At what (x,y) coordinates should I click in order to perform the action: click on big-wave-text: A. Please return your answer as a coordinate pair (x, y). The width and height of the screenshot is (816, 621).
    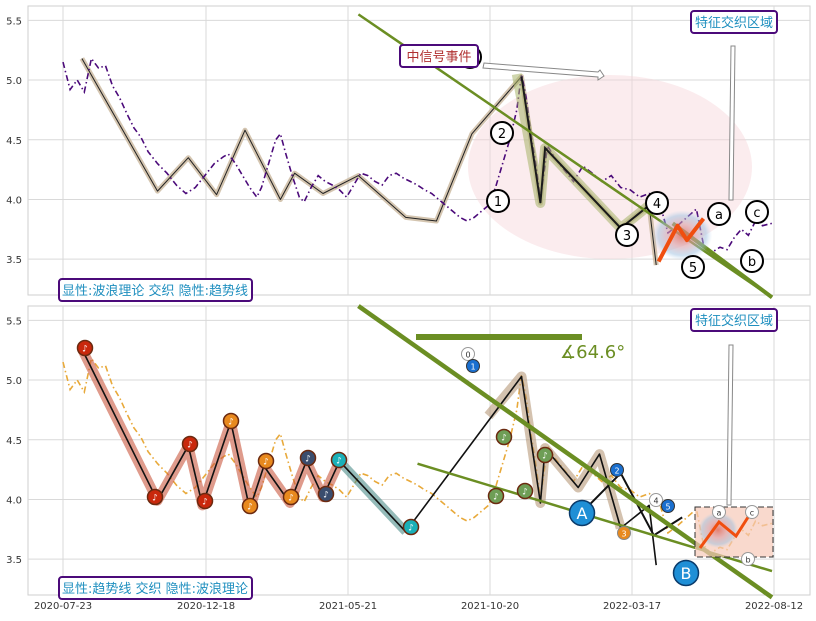
    Looking at the image, I should click on (582, 513).